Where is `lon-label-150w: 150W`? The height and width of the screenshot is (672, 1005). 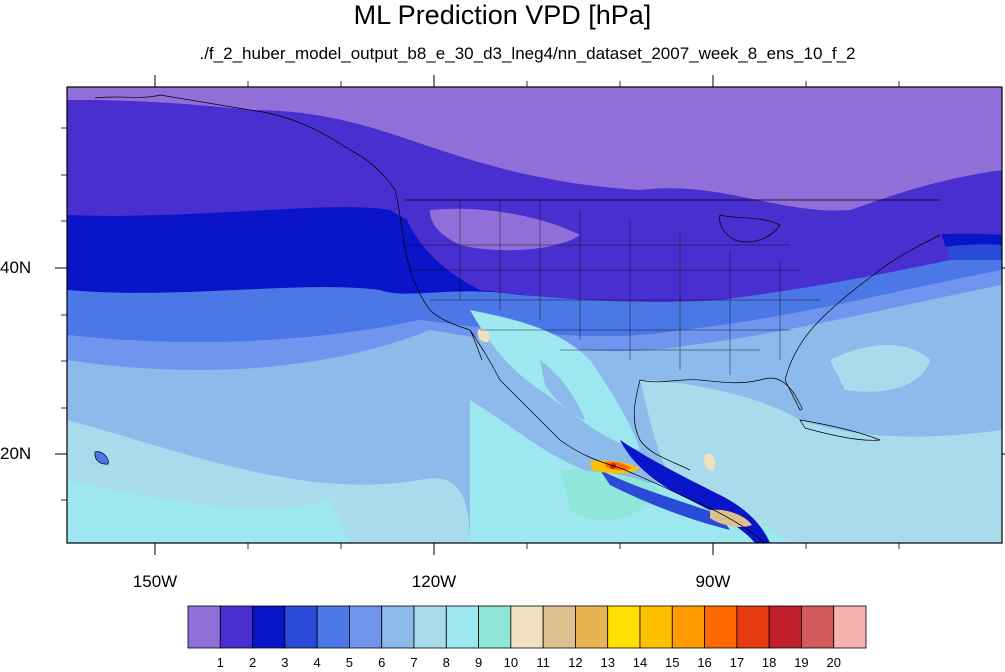
lon-label-150w: 150W is located at coordinates (155, 581).